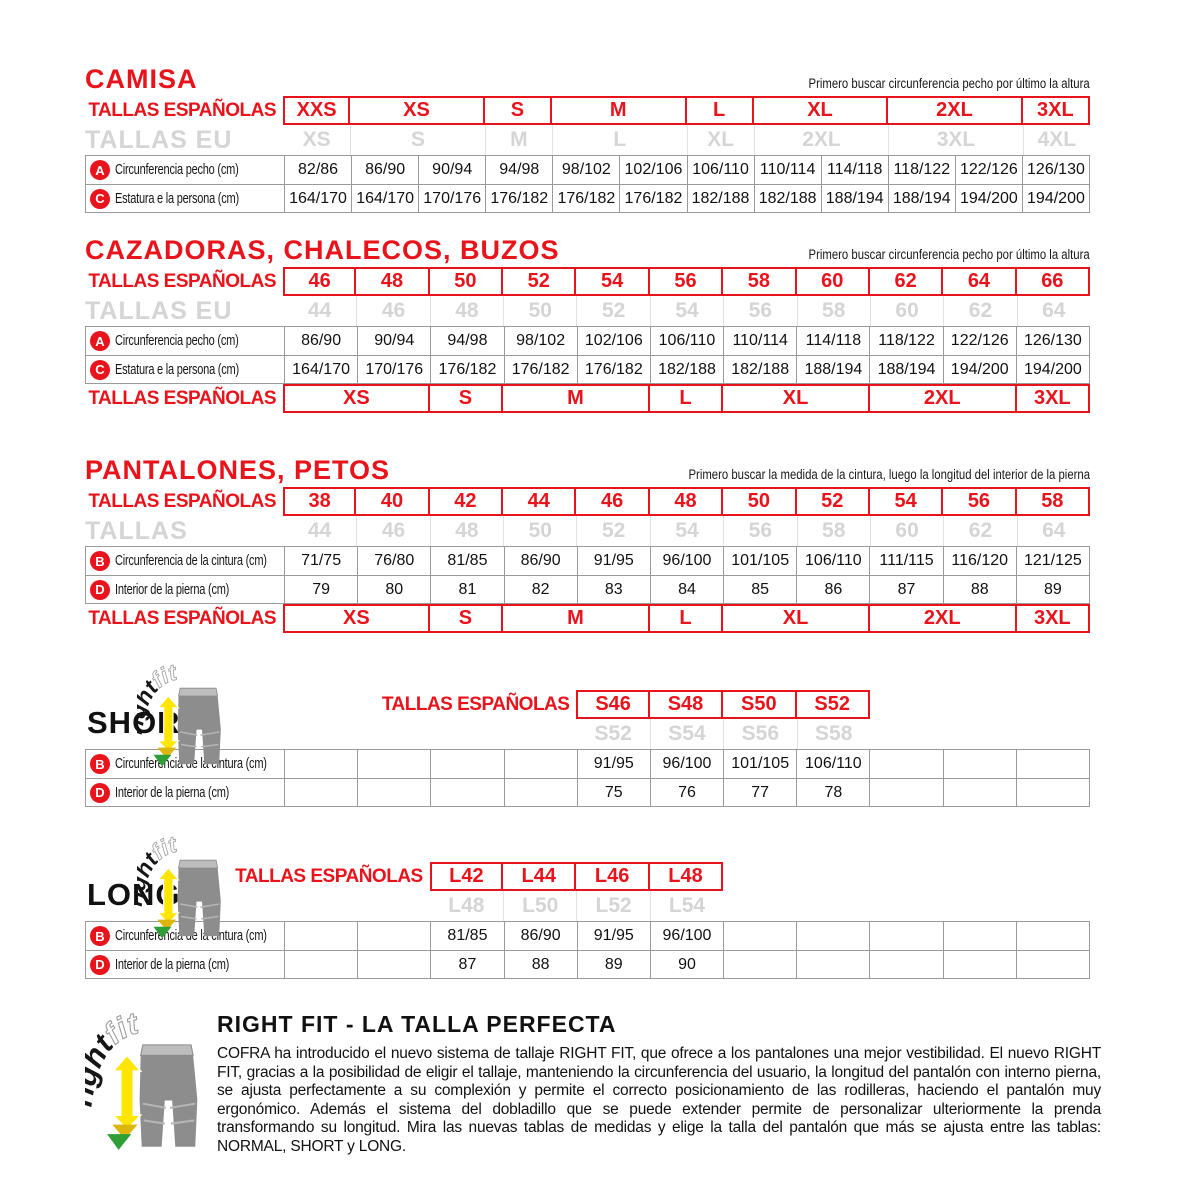 This screenshot has height=1200, width=1200. What do you see at coordinates (759, 341) in the screenshot?
I see `cazadoras-value-cell: 110/114` at bounding box center [759, 341].